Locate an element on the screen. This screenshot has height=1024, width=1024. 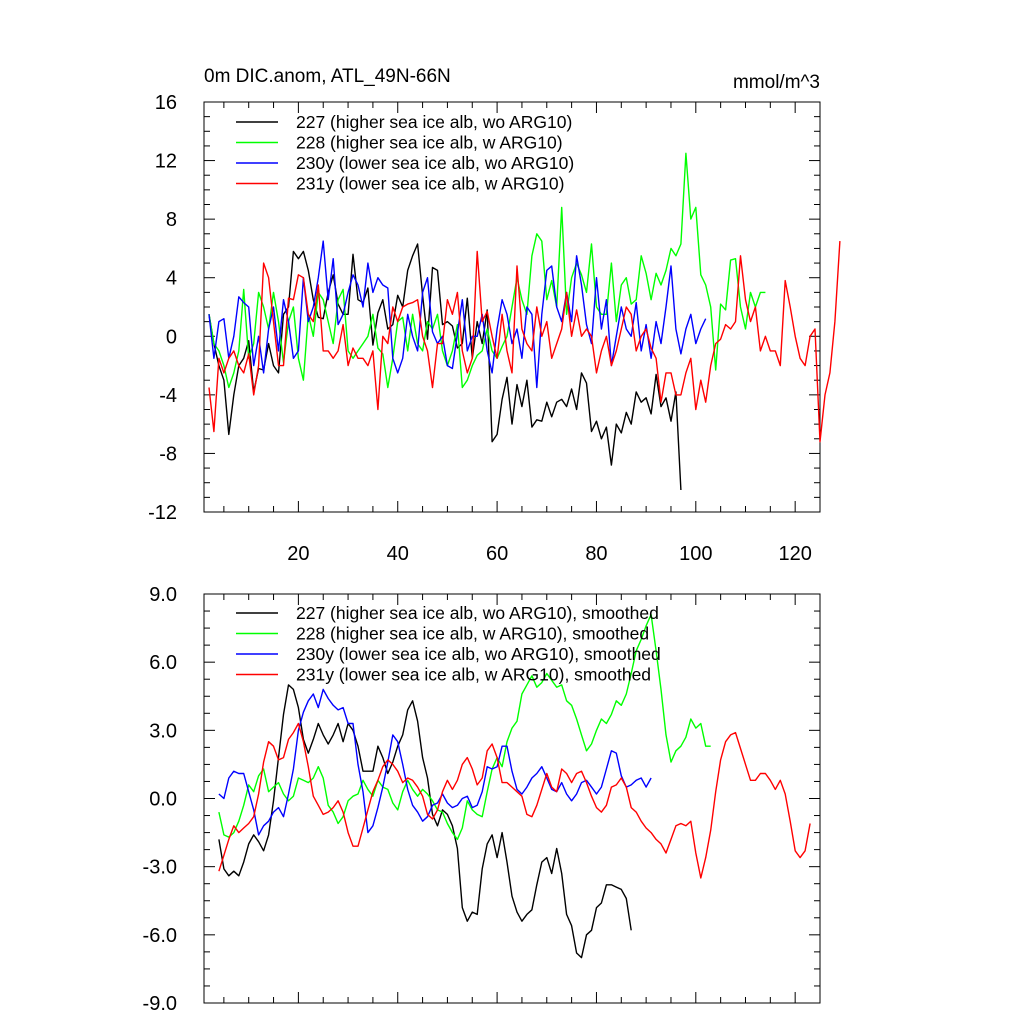
y-tick-label: -8 is located at coordinates (168, 454).